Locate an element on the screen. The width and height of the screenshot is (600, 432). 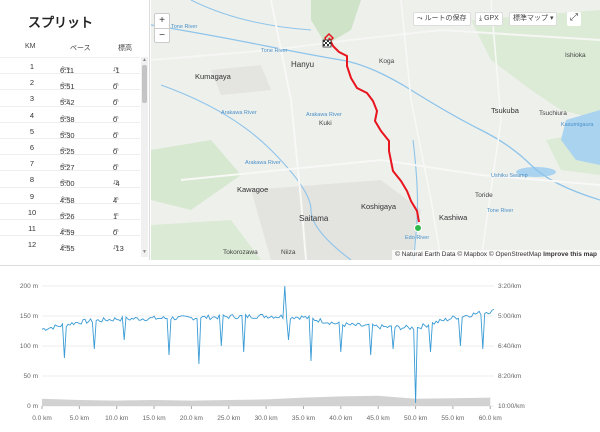
split-row: 4 5:38/km 0 m is located at coordinates (70, 114).